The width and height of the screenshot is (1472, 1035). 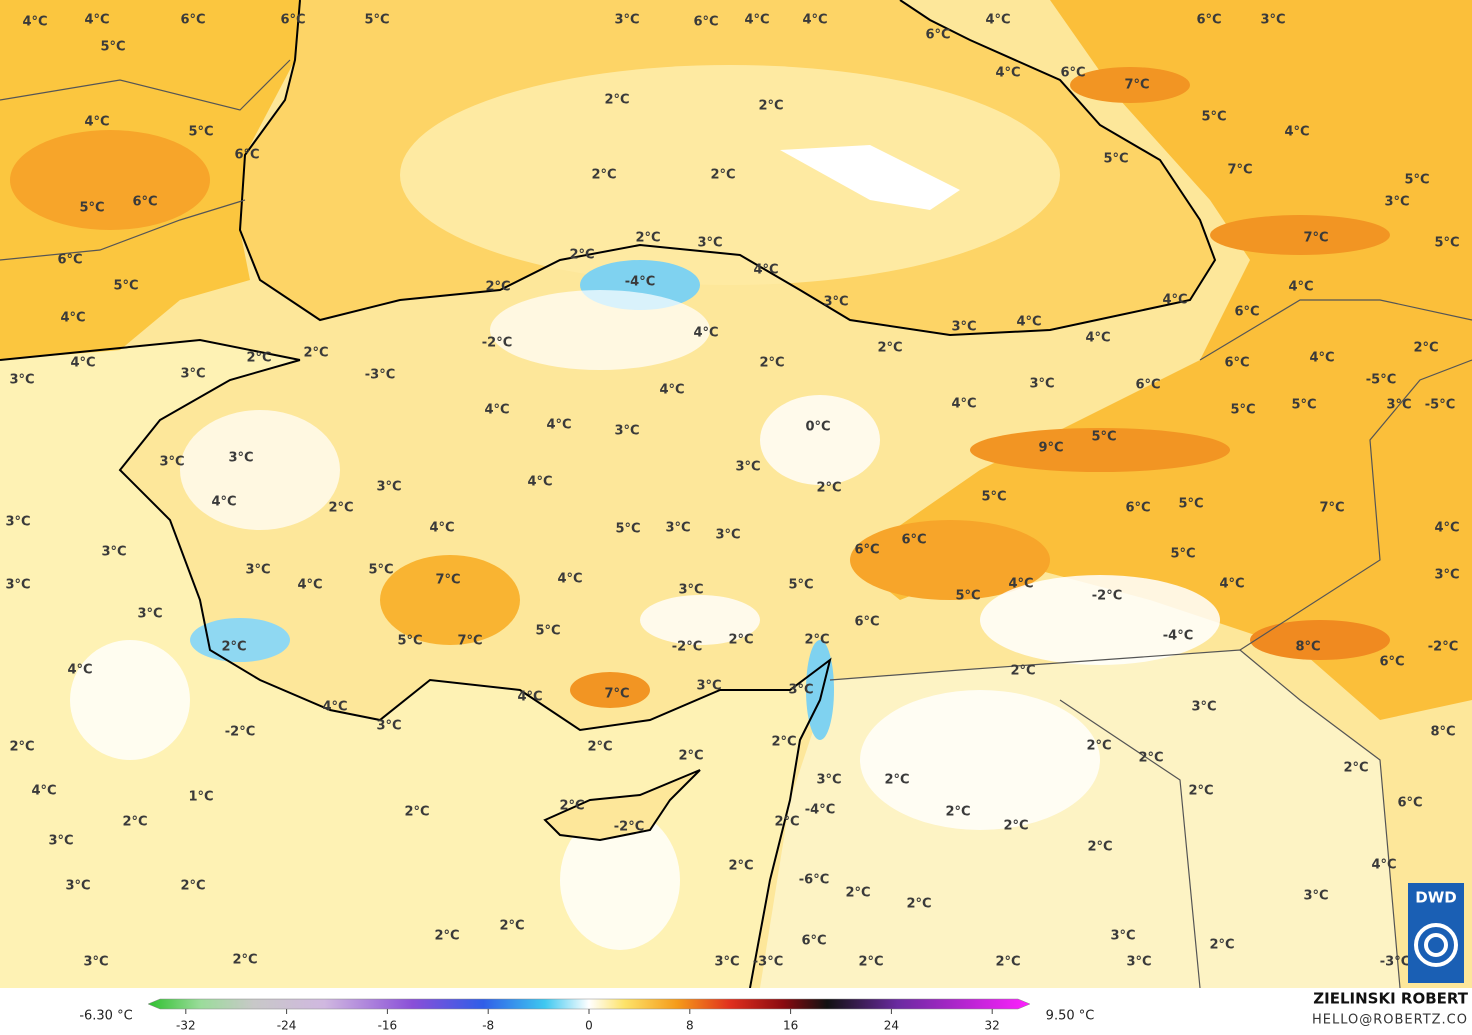 What do you see at coordinates (790, 1026) in the screenshot?
I see `colorbar-tick-label: 16` at bounding box center [790, 1026].